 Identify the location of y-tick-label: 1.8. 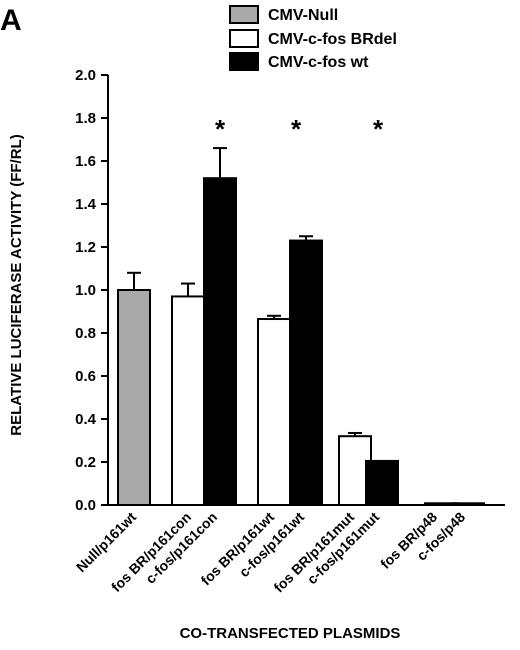
(85, 118).